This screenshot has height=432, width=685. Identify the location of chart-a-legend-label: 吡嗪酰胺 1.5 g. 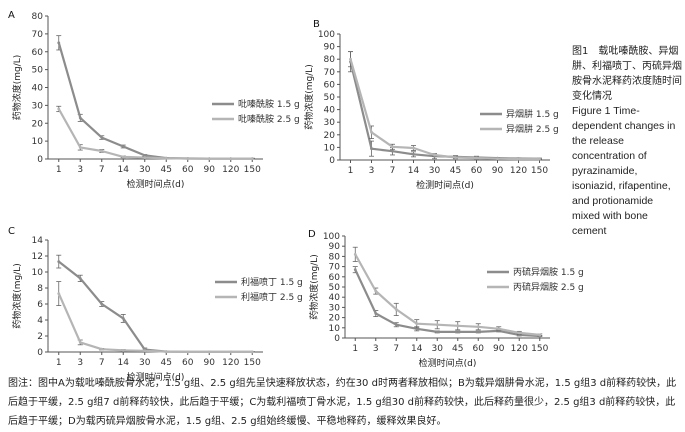
(269, 104).